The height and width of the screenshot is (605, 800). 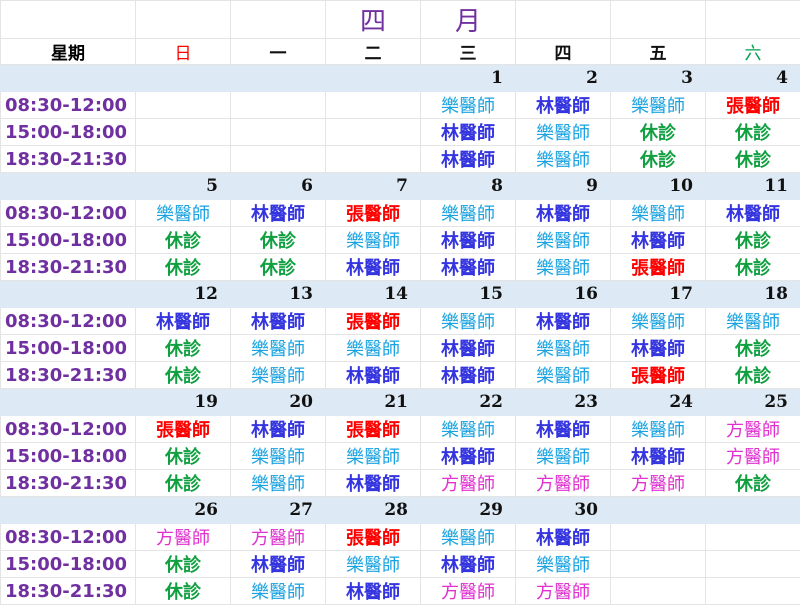 I want to click on weekday-label: 星期, so click(x=68, y=52).